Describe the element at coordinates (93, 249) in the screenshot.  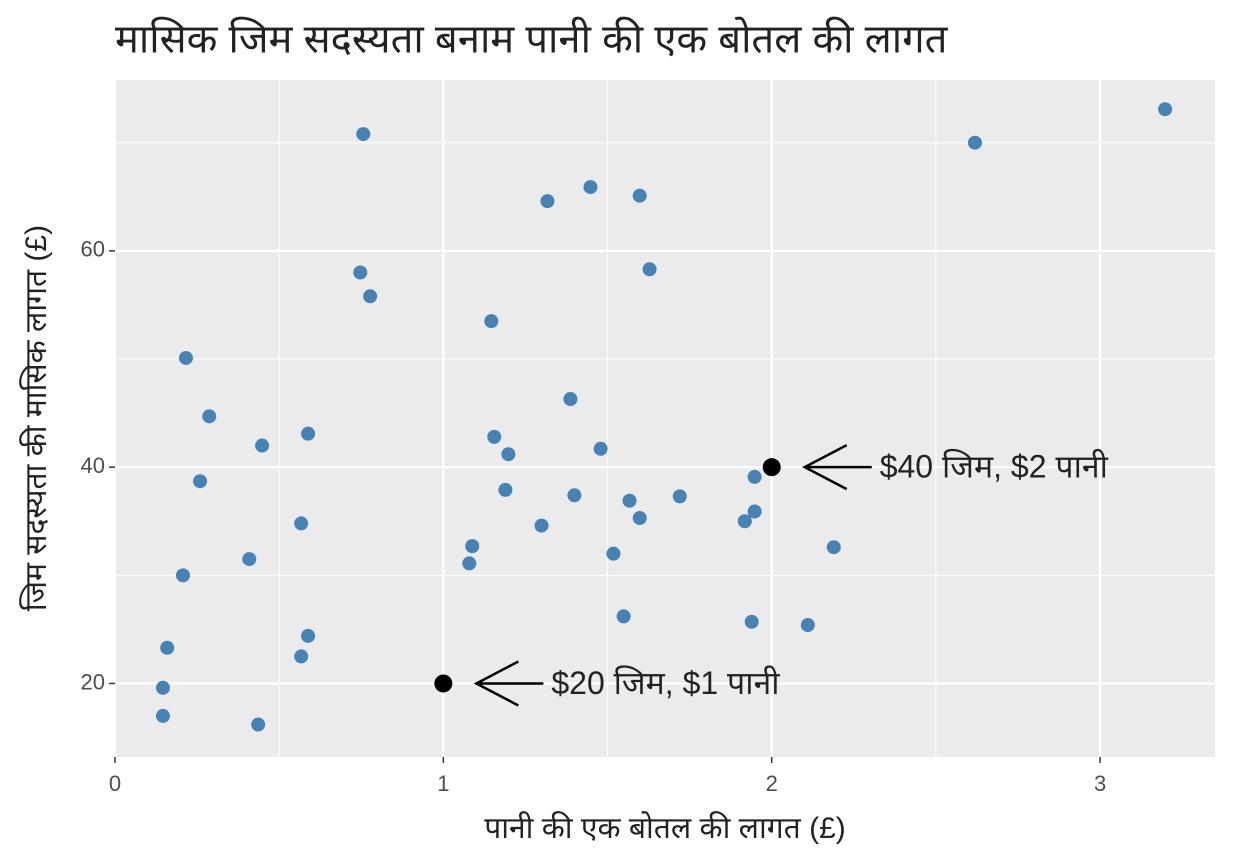
I see `y-tick-label: 60` at that location.